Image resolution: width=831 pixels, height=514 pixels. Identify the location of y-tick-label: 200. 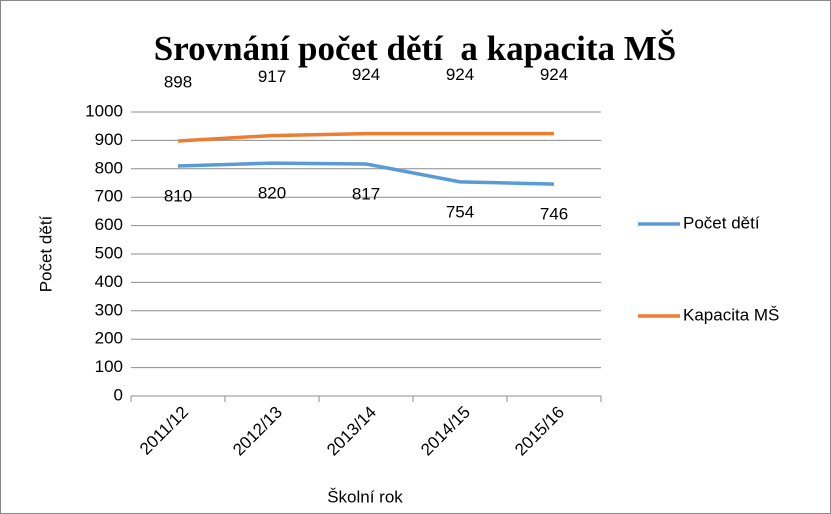
(109, 338).